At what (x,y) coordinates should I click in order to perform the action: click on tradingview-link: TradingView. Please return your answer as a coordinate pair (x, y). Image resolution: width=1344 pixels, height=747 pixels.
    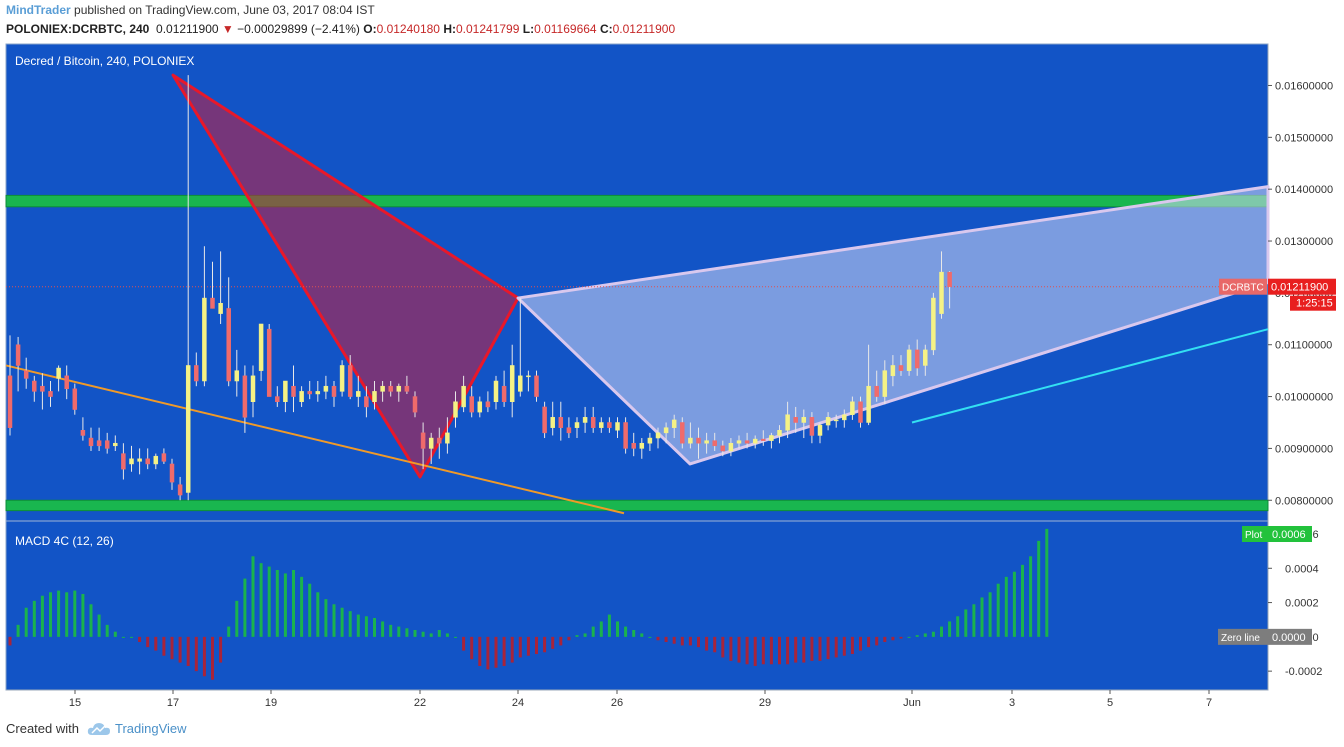
    Looking at the image, I should click on (137, 728).